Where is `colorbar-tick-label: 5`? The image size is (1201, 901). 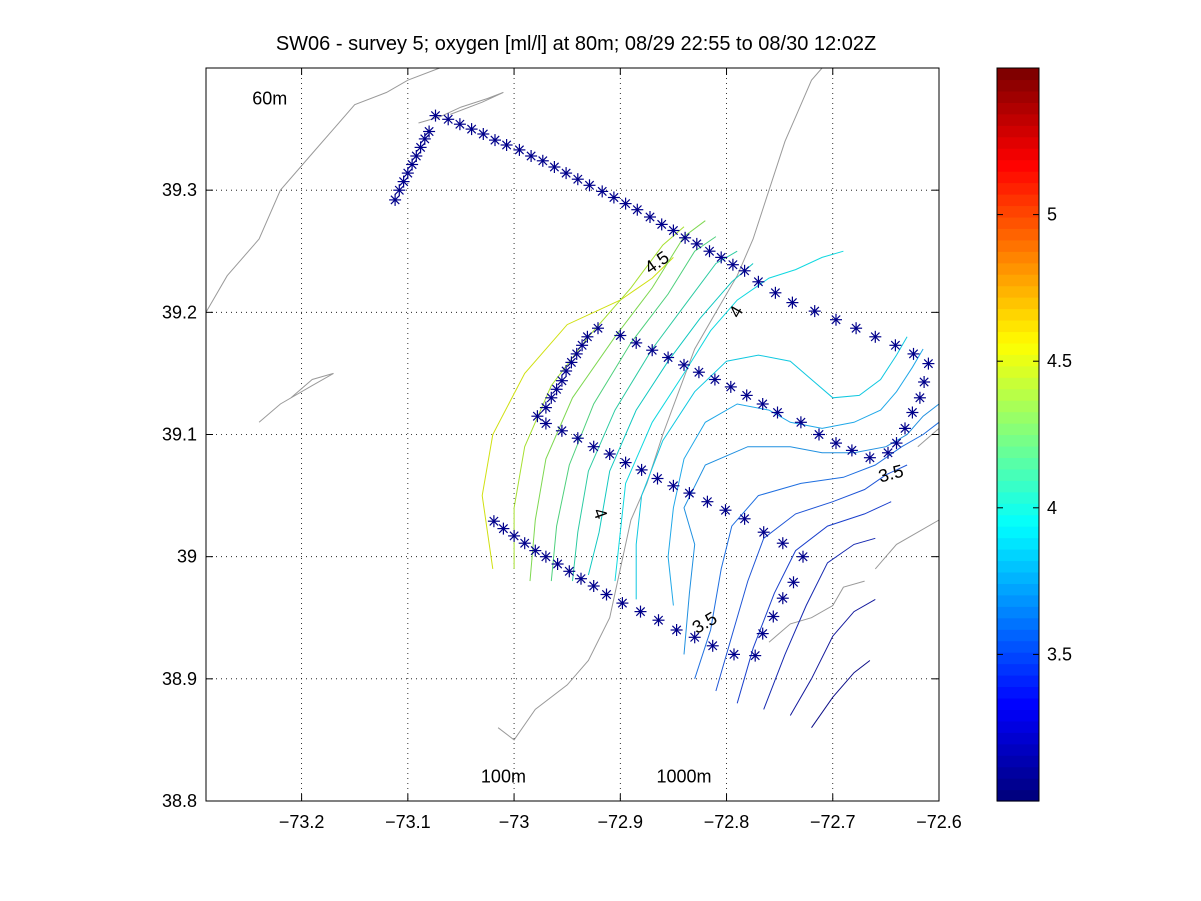 colorbar-tick-label: 5 is located at coordinates (1052, 215).